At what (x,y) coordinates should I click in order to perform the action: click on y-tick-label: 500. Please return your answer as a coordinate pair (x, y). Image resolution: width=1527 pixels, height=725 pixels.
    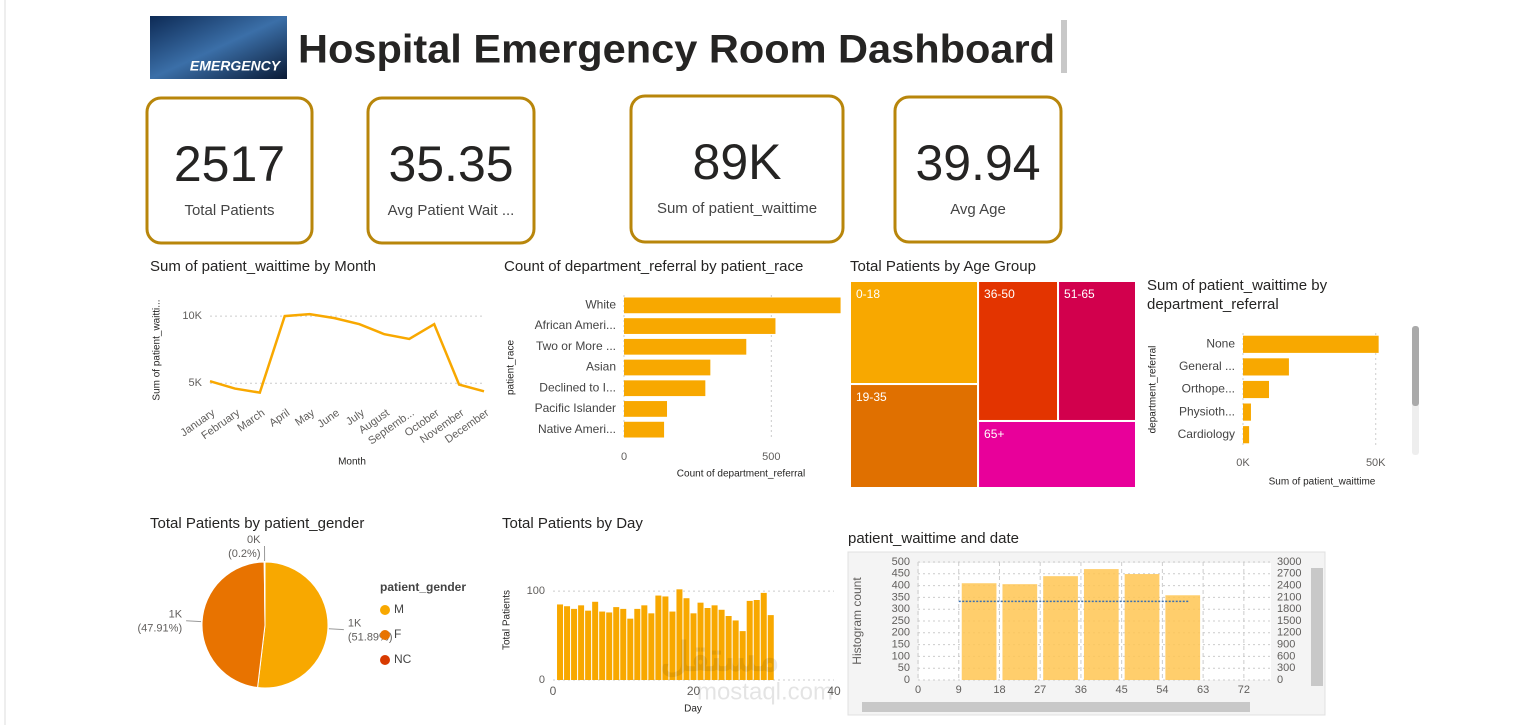
    Looking at the image, I should click on (901, 562).